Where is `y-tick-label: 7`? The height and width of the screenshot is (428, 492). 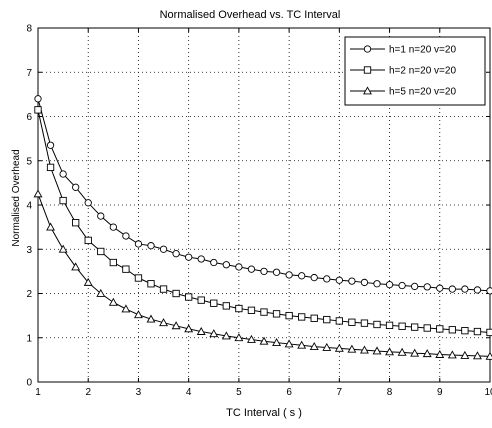
y-tick-label: 7 is located at coordinates (29, 73).